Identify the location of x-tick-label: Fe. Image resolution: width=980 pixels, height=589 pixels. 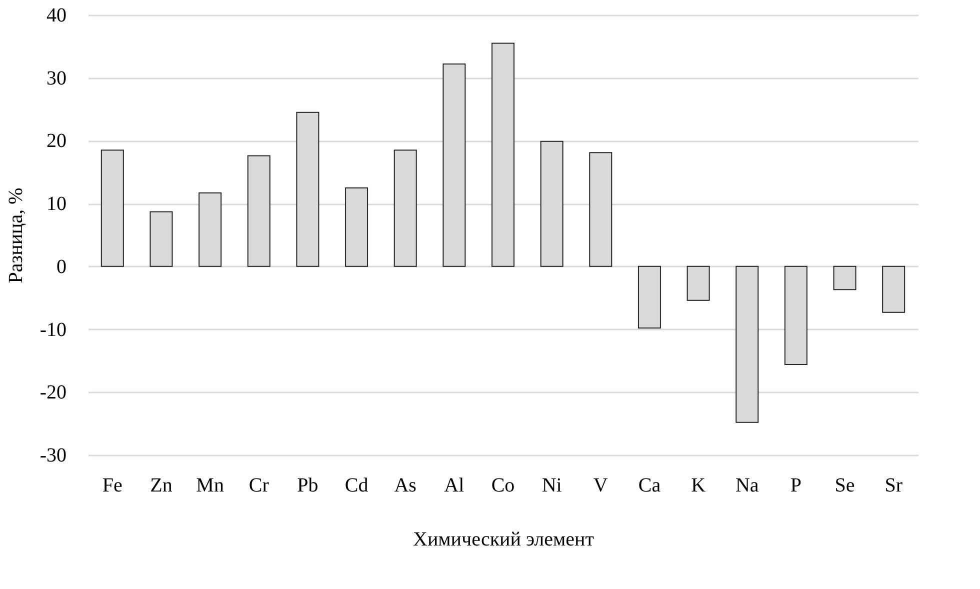
(112, 485).